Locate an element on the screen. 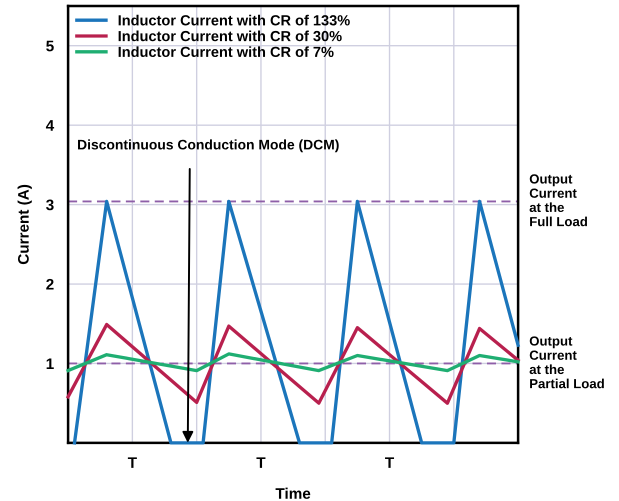 The width and height of the screenshot is (619, 501). y-tick-label: 1 is located at coordinates (50, 363).